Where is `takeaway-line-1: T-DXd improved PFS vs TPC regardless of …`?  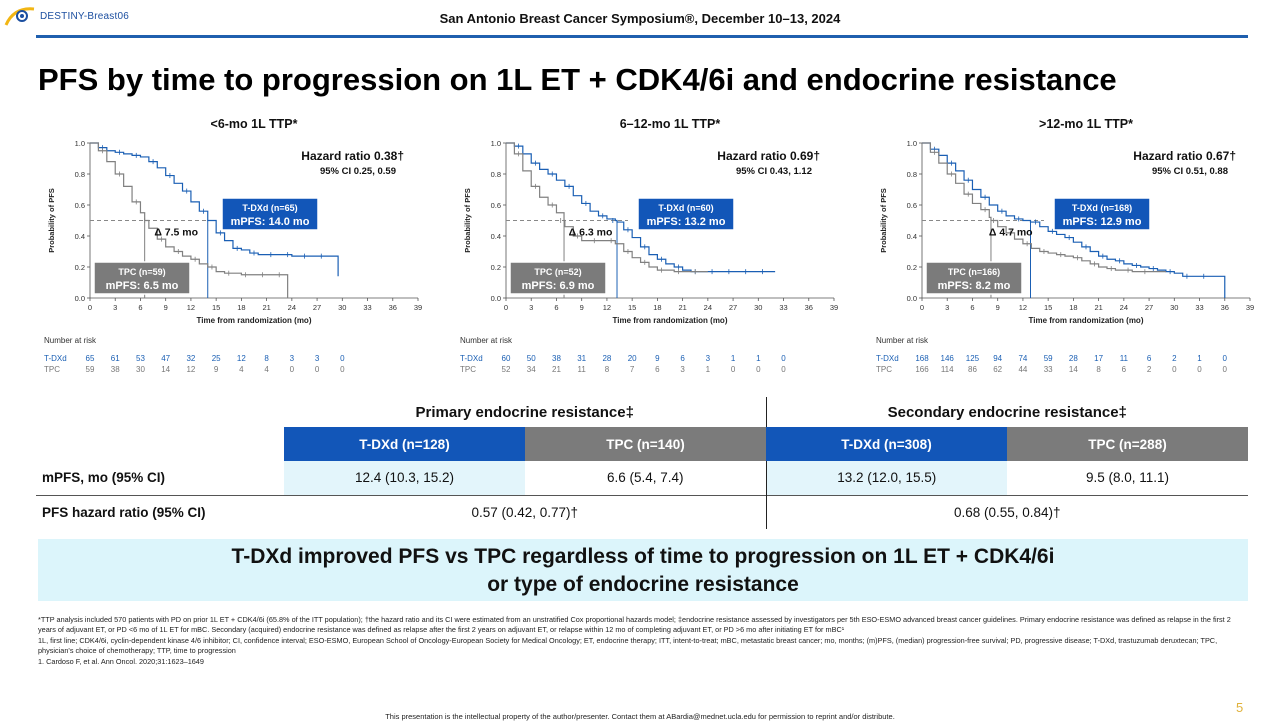 takeaway-line-1: T-DXd improved PFS vs TPC regardless of … is located at coordinates (643, 556).